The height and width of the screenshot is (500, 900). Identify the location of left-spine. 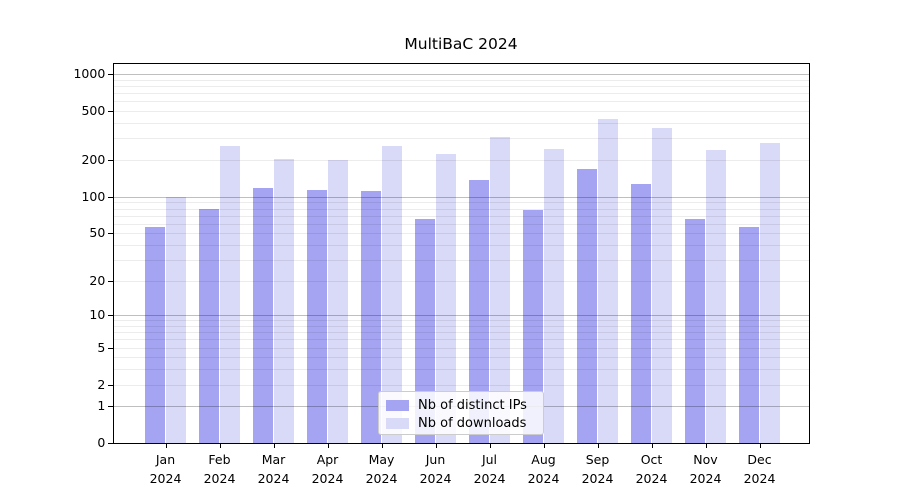
(114, 253).